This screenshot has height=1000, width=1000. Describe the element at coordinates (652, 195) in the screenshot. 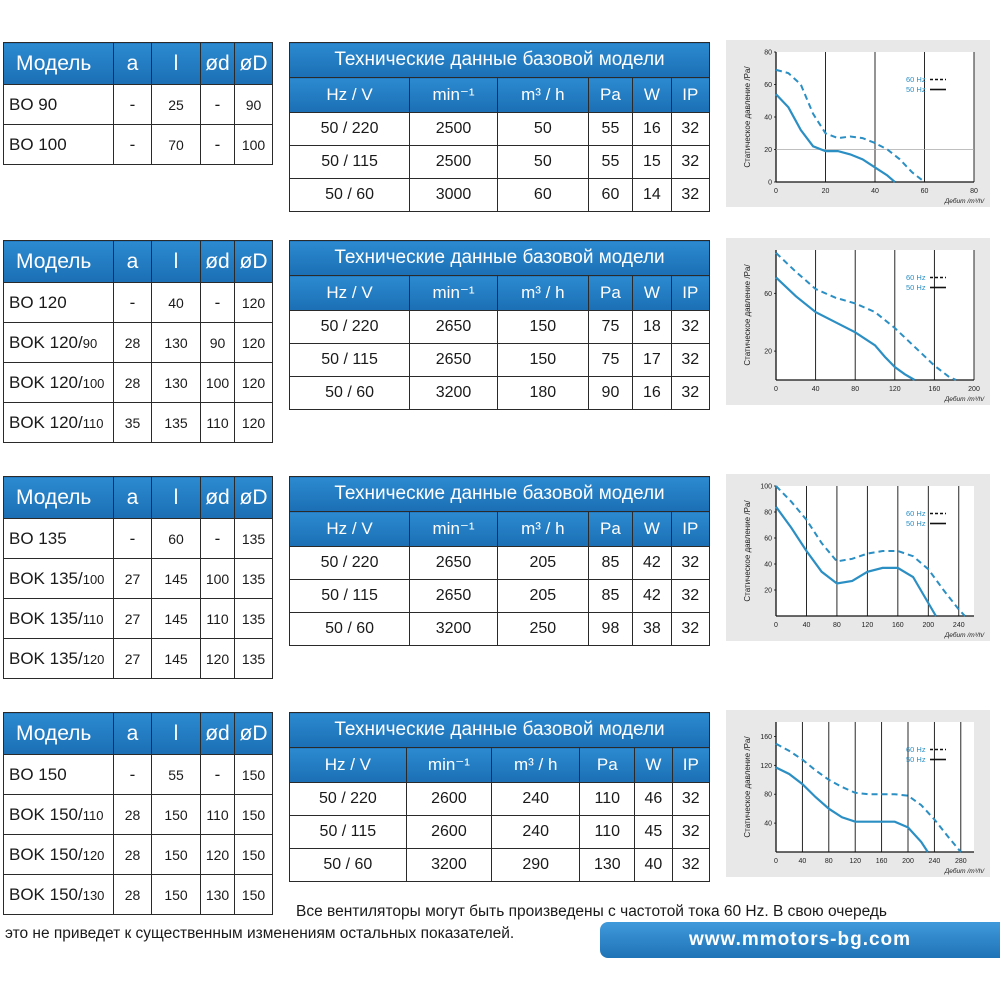

I see `tech-cell: 14` at that location.